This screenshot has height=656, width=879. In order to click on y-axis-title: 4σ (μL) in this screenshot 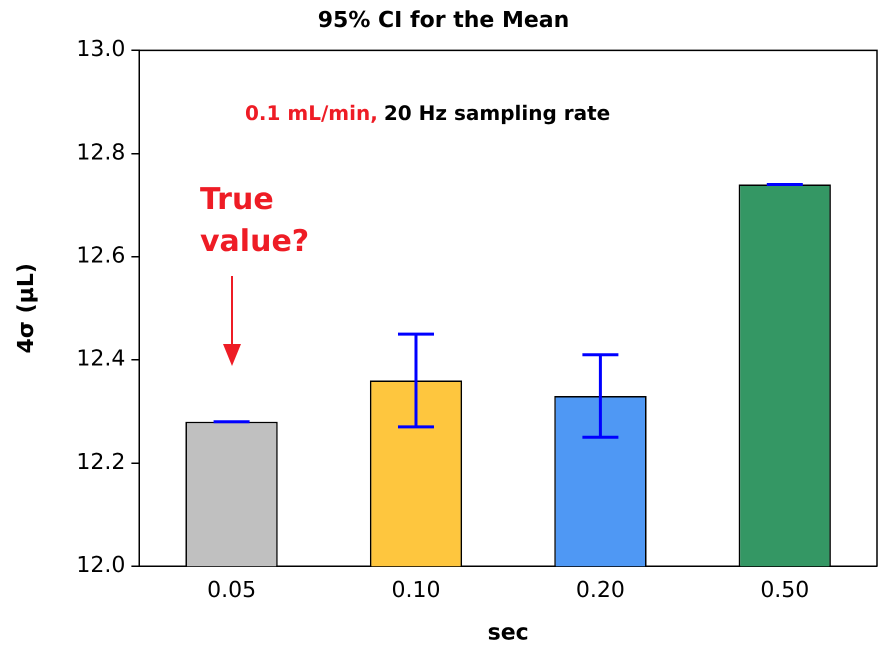, I will do `click(26, 308)`.